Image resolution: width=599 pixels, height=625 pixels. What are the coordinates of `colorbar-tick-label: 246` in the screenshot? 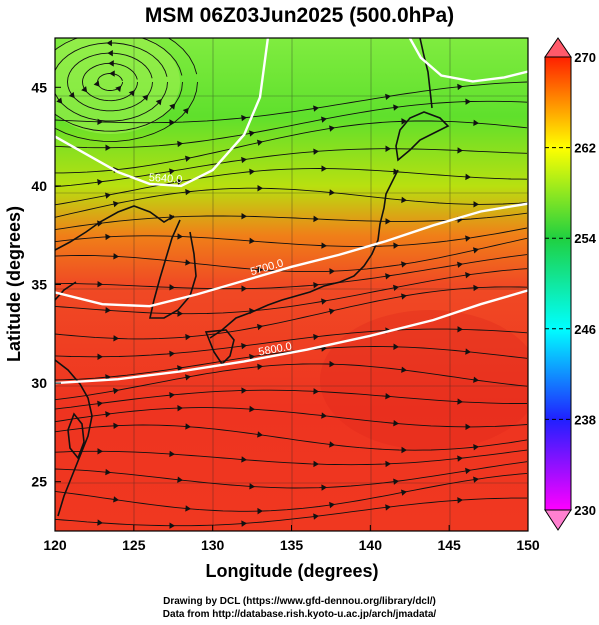 It's located at (585, 329).